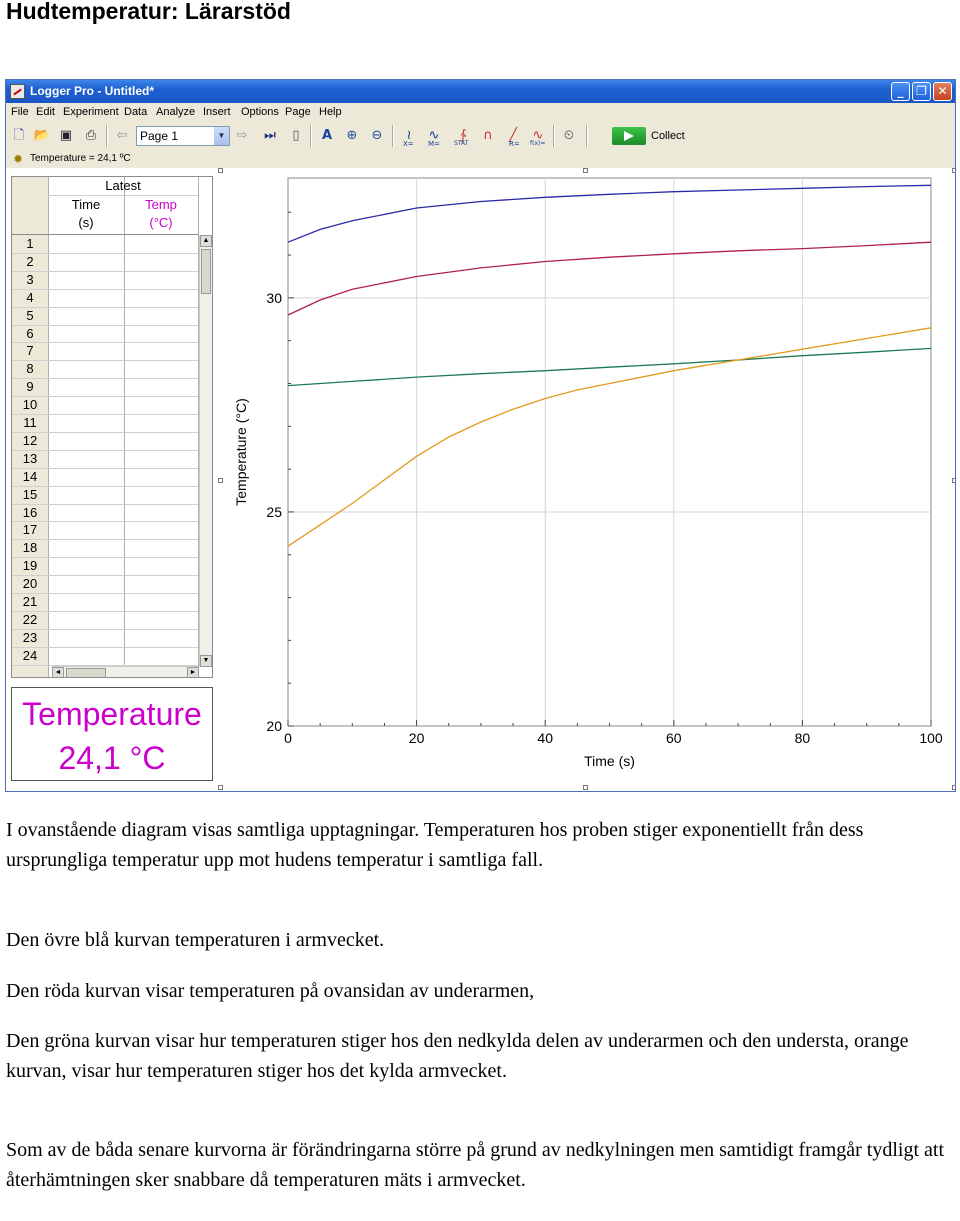  What do you see at coordinates (30, 637) in the screenshot?
I see `row-number: 23` at bounding box center [30, 637].